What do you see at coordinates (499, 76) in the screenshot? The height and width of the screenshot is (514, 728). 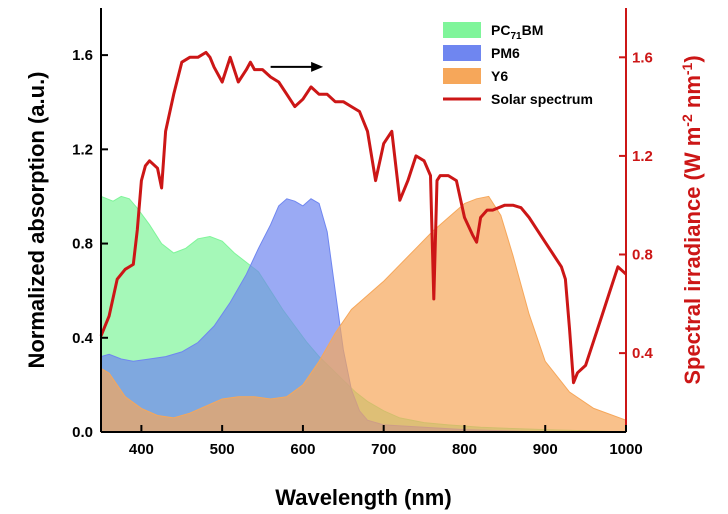 I see `legend-label: Y6` at bounding box center [499, 76].